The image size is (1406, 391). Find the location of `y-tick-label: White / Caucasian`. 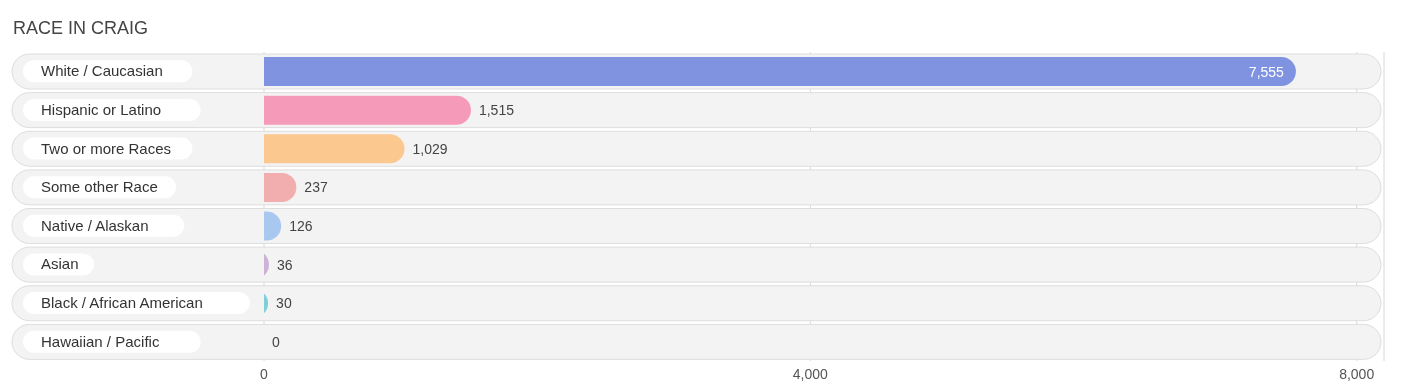

y-tick-label: White / Caucasian is located at coordinates (102, 71).